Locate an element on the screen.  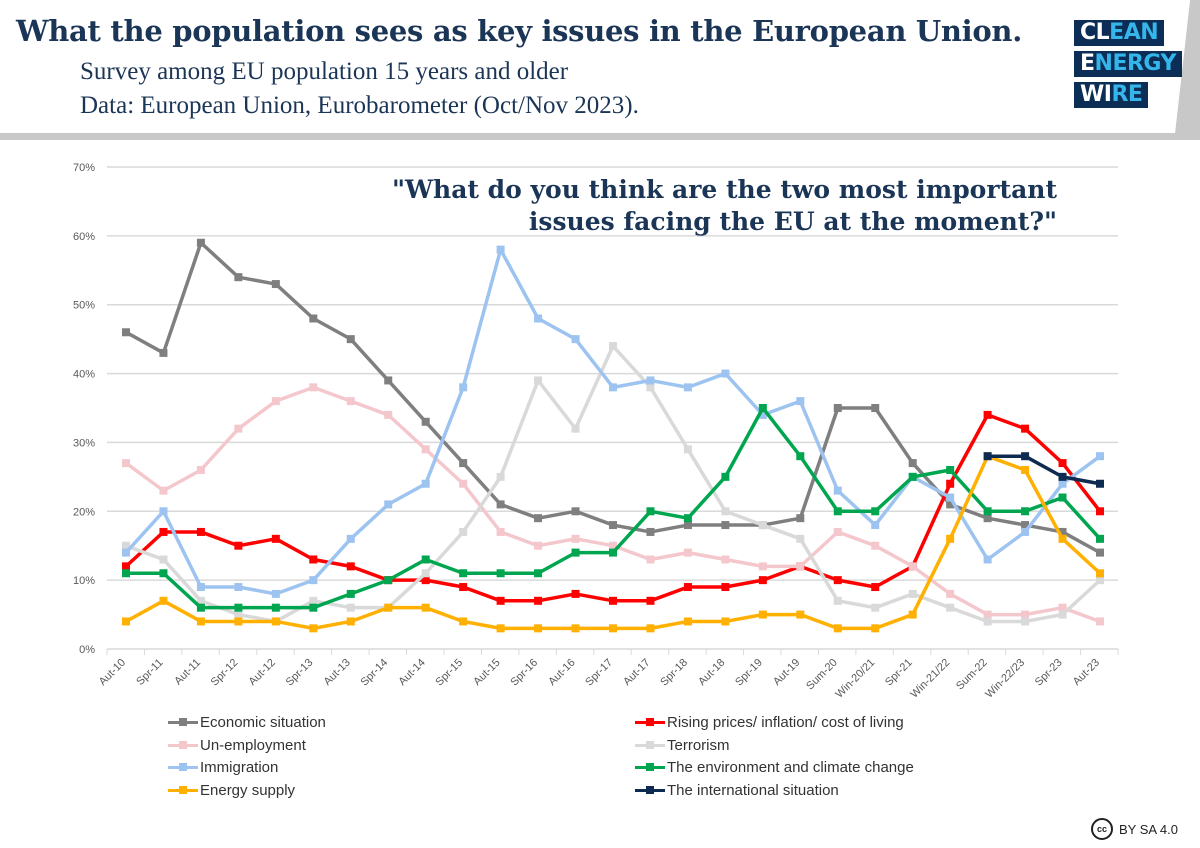
legend-item: Rising prices/ inflation/ cost of living is located at coordinates (769, 722).